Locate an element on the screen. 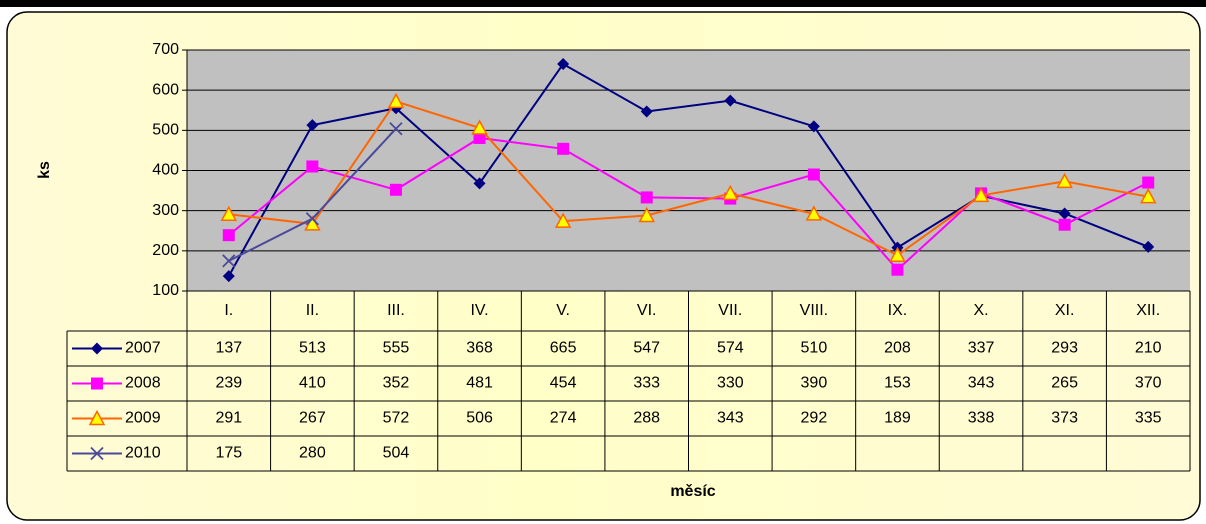 The height and width of the screenshot is (524, 1206). y-tick-label: 500 is located at coordinates (165, 130).